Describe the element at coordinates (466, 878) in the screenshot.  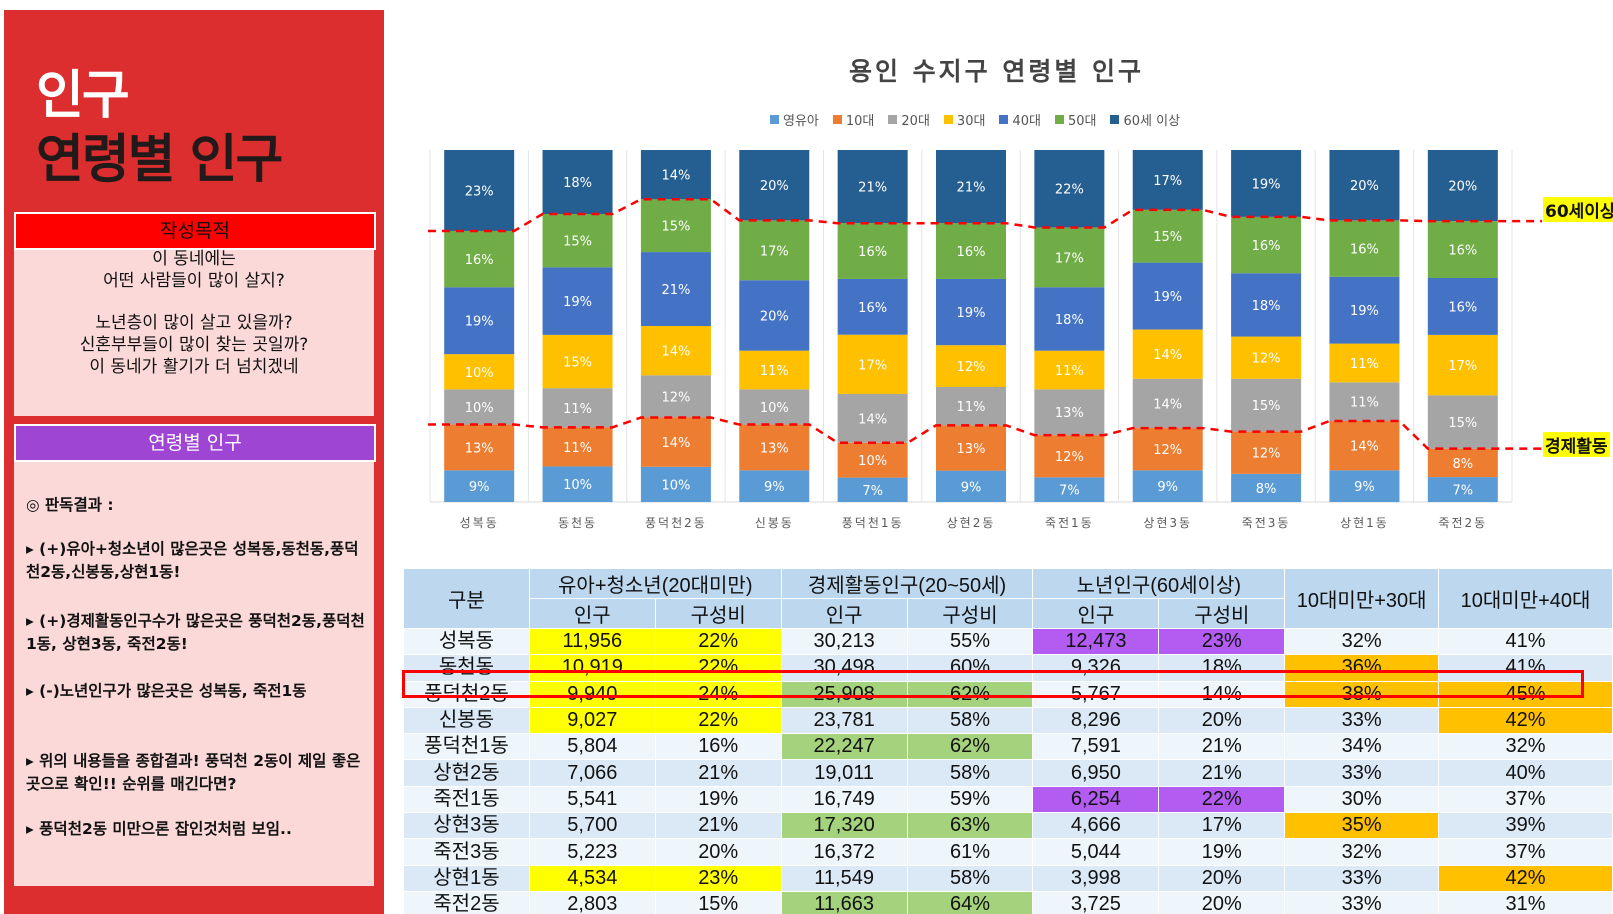
I see `row-label: 상현1동` at that location.